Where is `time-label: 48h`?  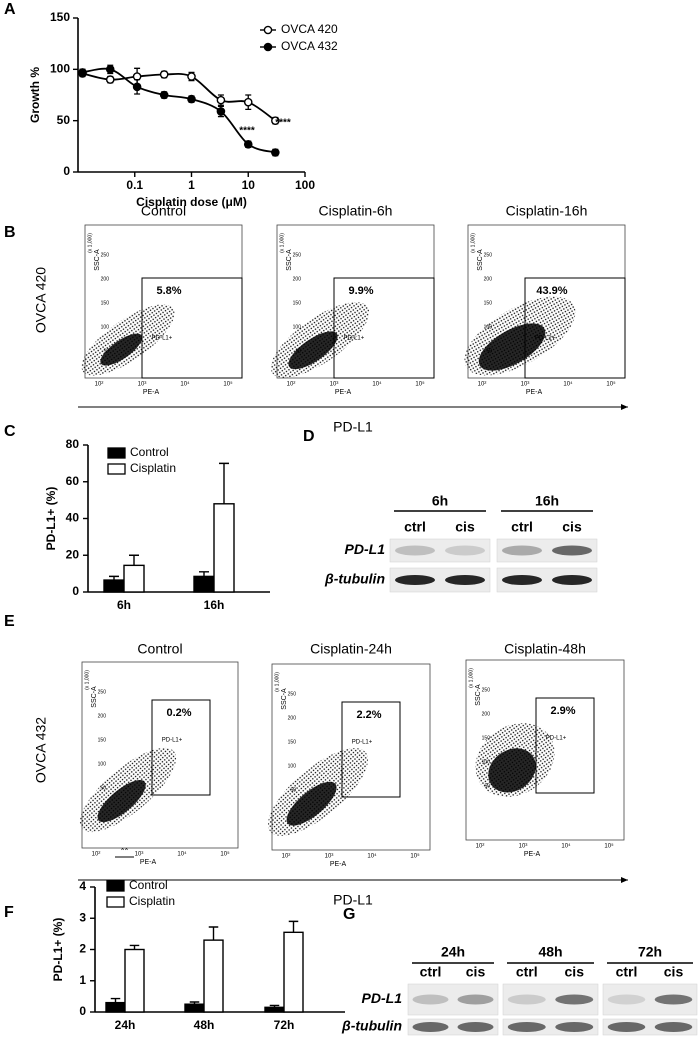
time-label: 48h is located at coordinates (550, 952).